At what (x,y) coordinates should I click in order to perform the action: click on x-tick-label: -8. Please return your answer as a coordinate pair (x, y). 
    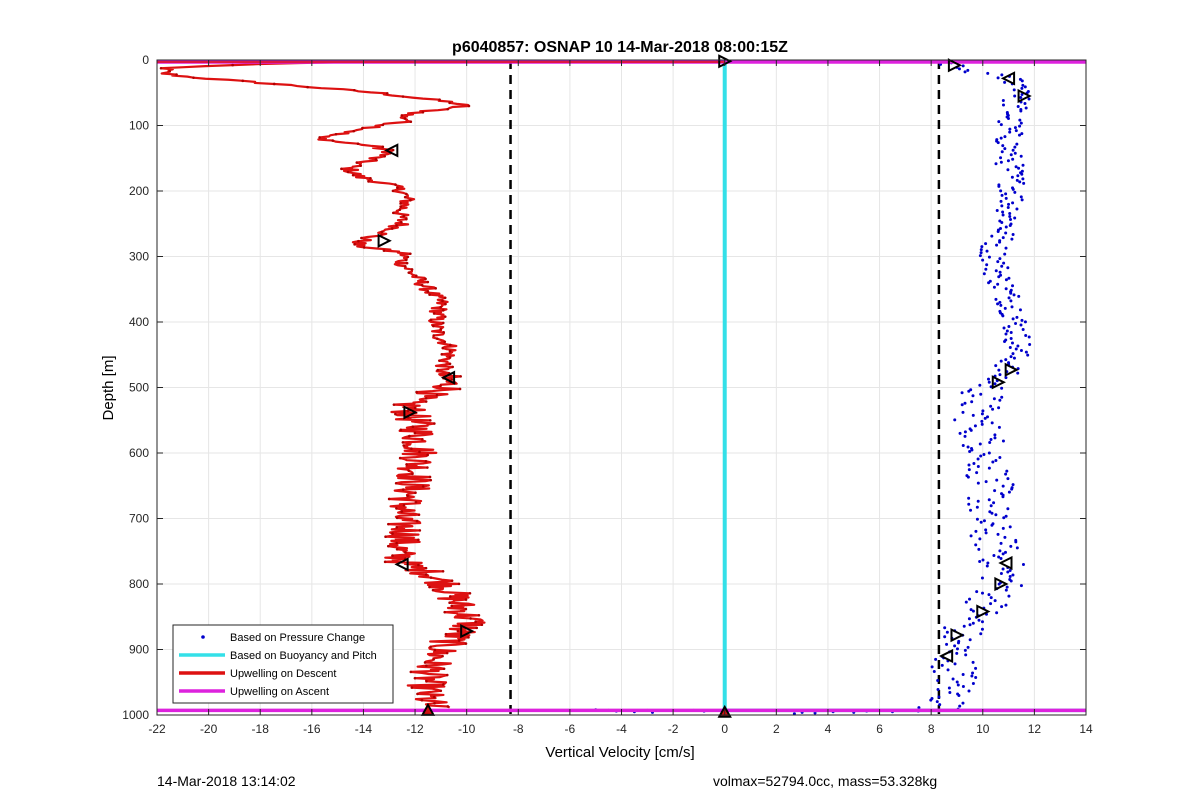
    Looking at the image, I should click on (518, 729).